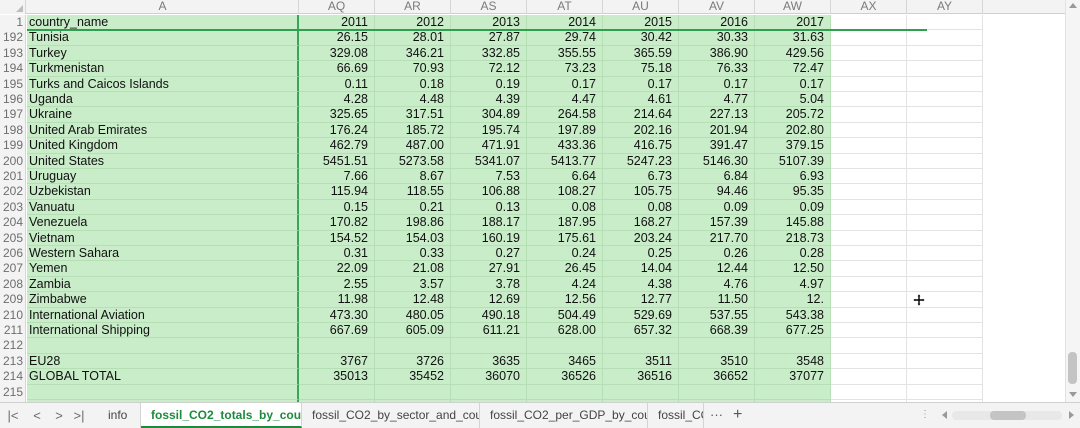 The image size is (1080, 428). What do you see at coordinates (489, 361) in the screenshot?
I see `cell-value: 3635` at bounding box center [489, 361].